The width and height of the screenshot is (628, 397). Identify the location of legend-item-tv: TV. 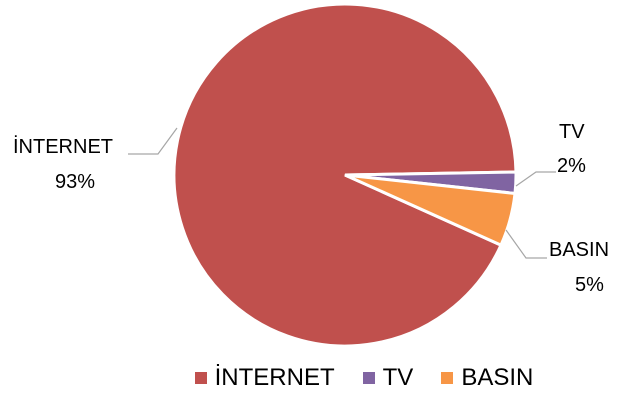
(388, 378).